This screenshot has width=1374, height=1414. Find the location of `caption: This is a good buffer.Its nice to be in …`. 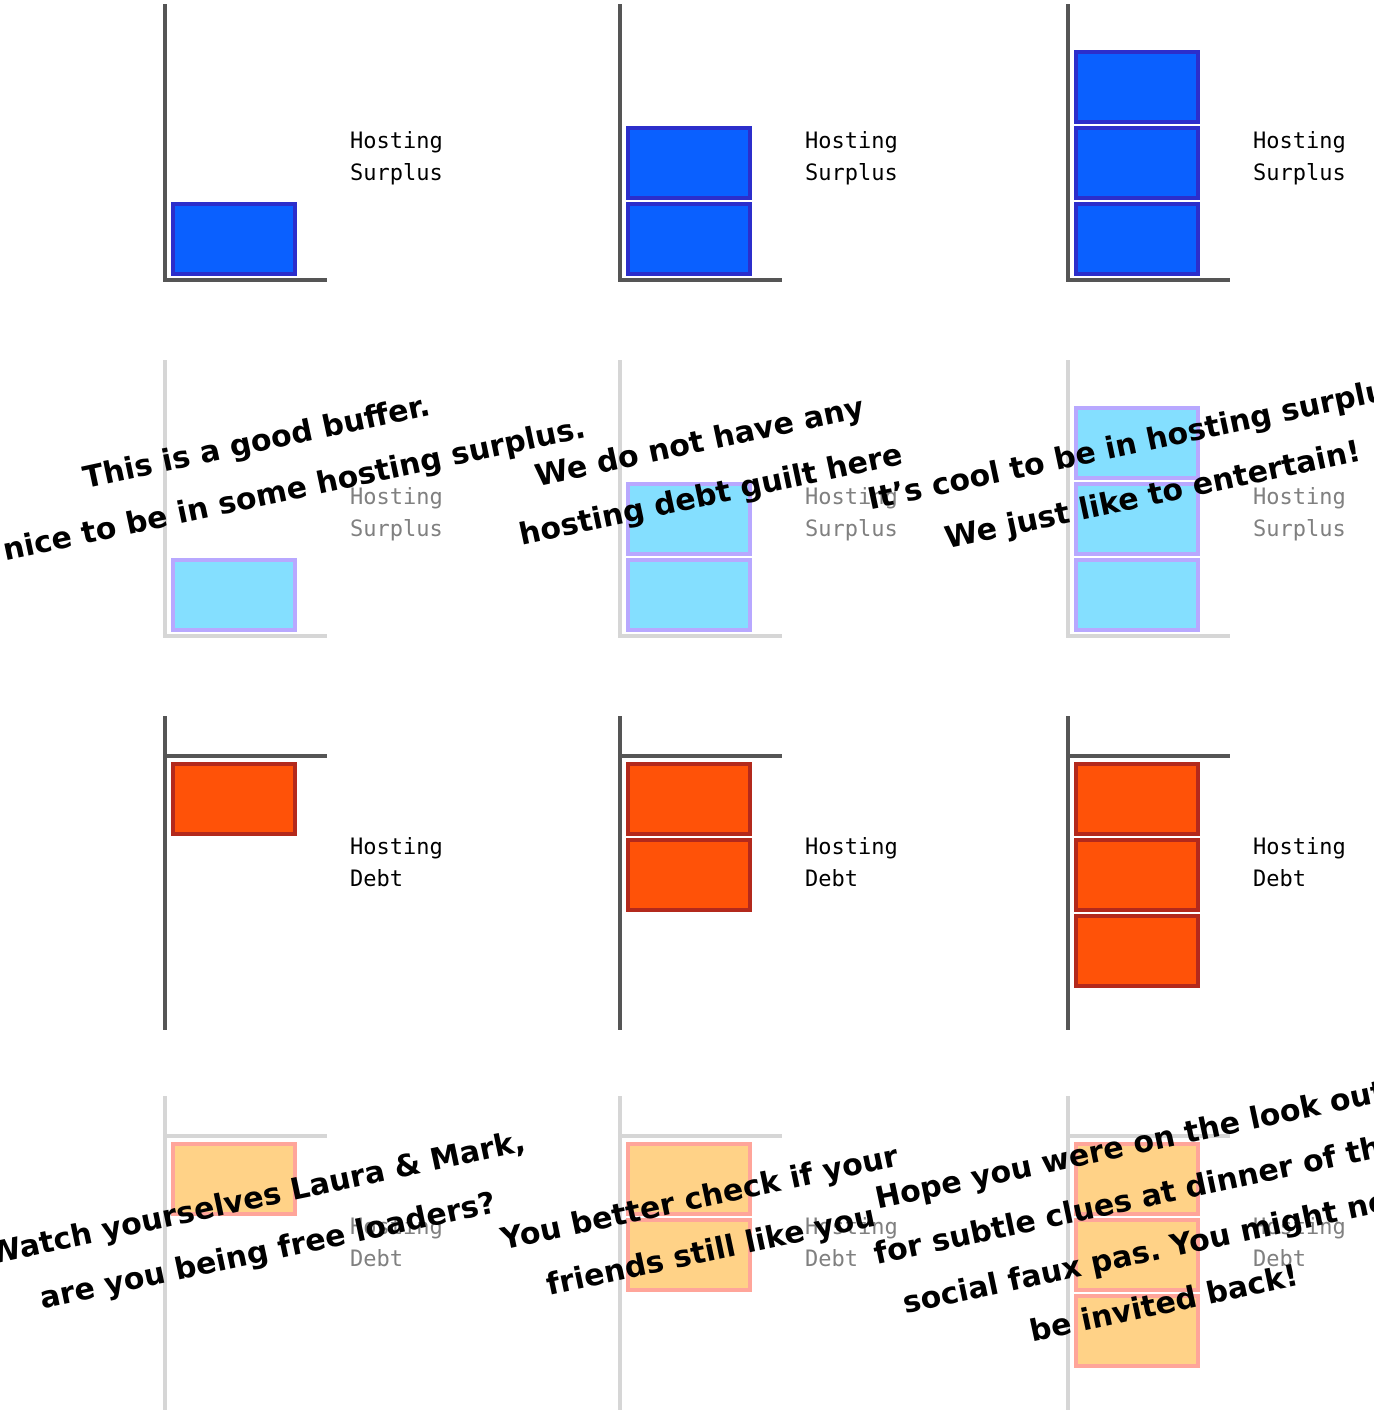

caption: This is a good buffer.Its nice to be in … is located at coordinates (294, 483).